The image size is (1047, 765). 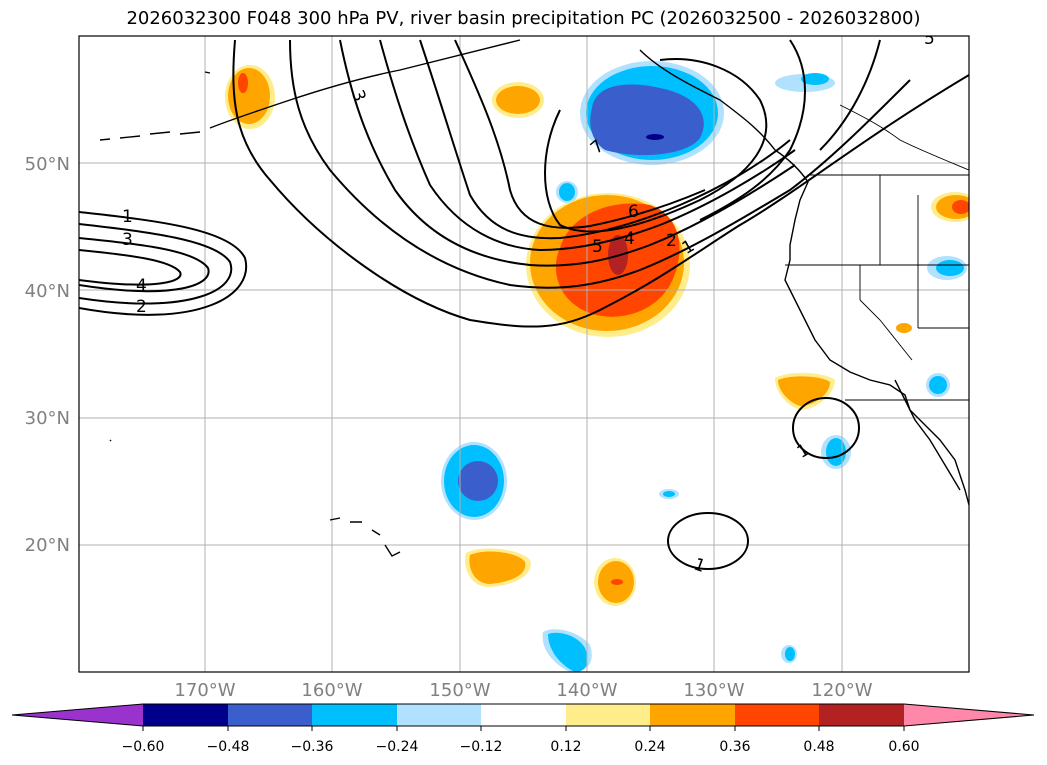 I want to click on lat-label: 30°N, so click(x=47, y=418).